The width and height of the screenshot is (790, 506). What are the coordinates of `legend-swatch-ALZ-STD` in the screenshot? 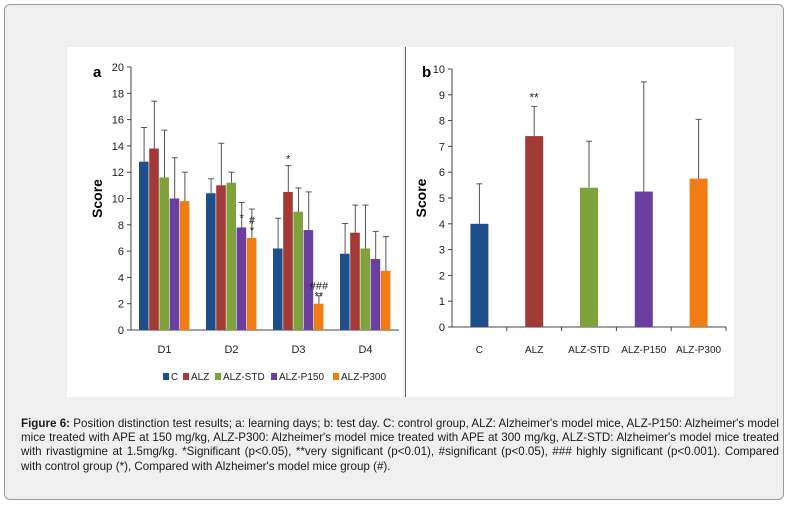 It's located at (218, 376).